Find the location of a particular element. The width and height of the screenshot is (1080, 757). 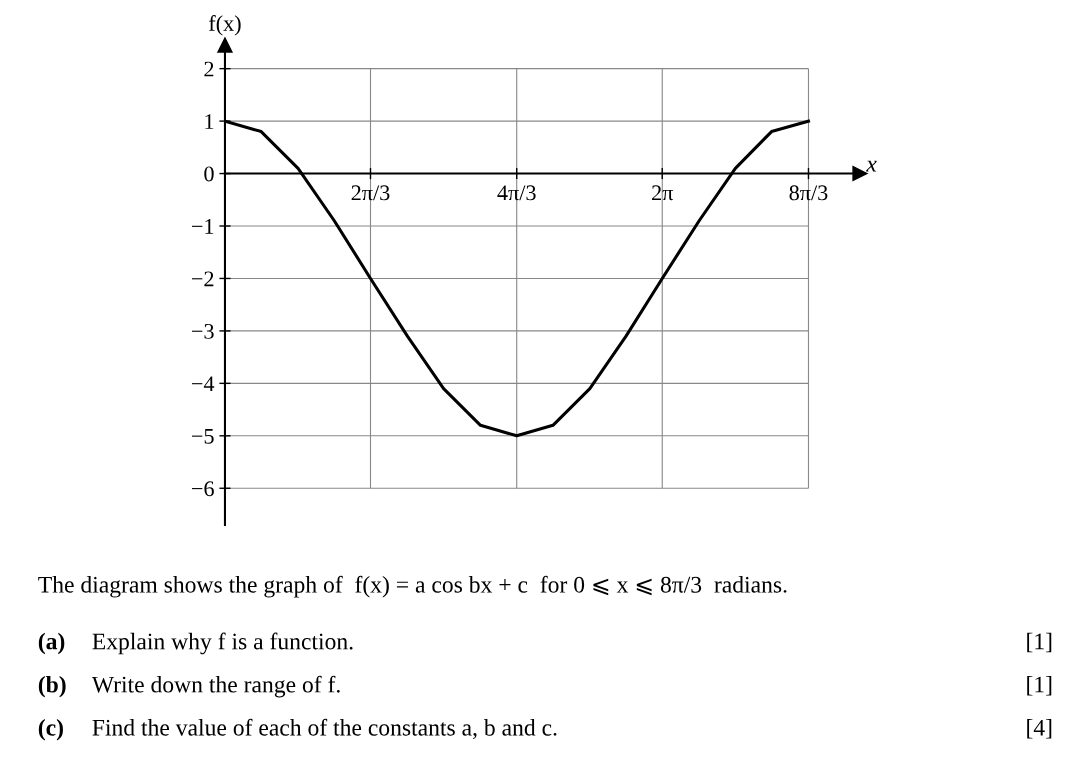

y-tick-label: 1 is located at coordinates (209, 121).